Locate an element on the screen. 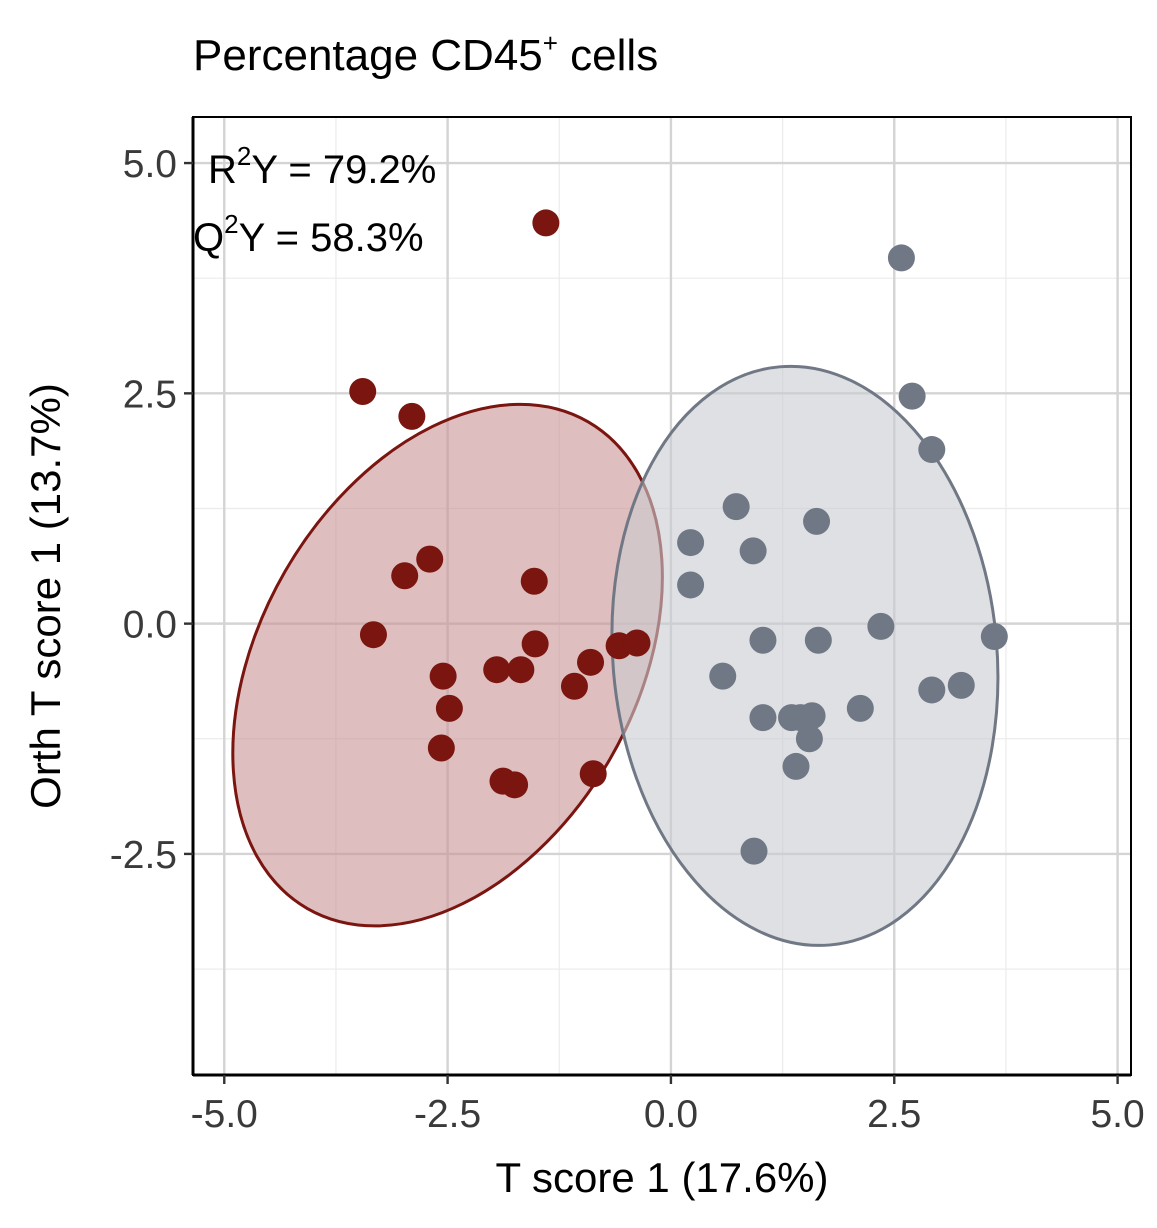 This screenshot has width=1157, height=1228. x-tick-label: 5.0 is located at coordinates (1117, 1114).